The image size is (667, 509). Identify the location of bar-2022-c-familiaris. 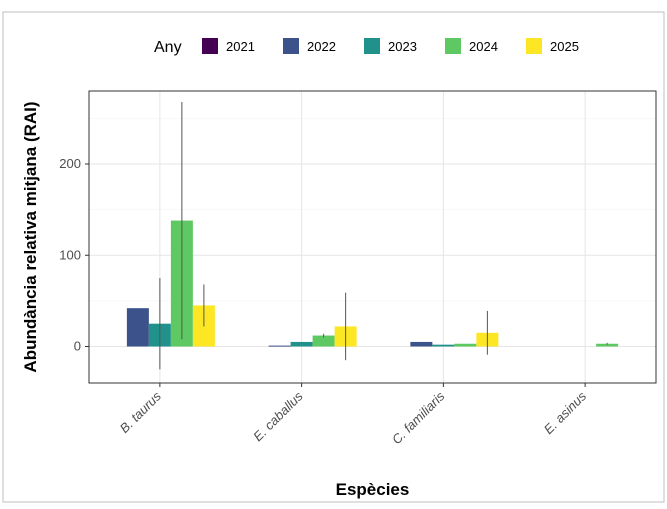
(421, 344).